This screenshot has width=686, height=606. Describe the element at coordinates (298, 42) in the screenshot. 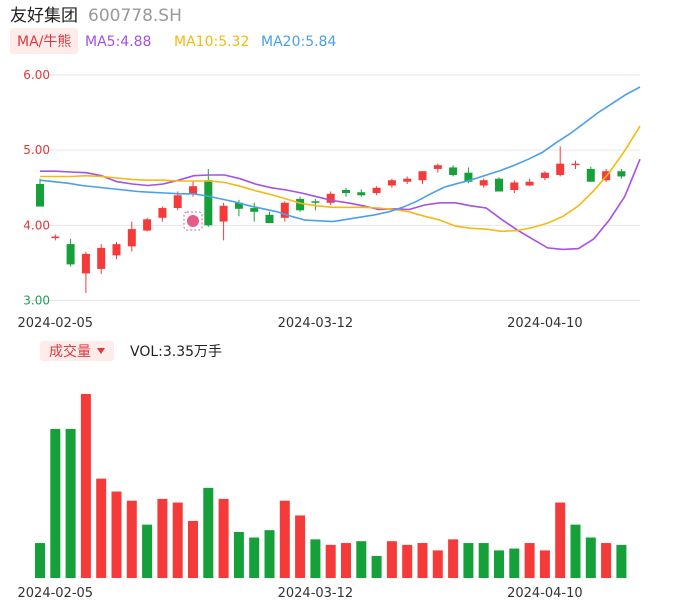

I see `ma20-legend: MA20:5.84` at that location.